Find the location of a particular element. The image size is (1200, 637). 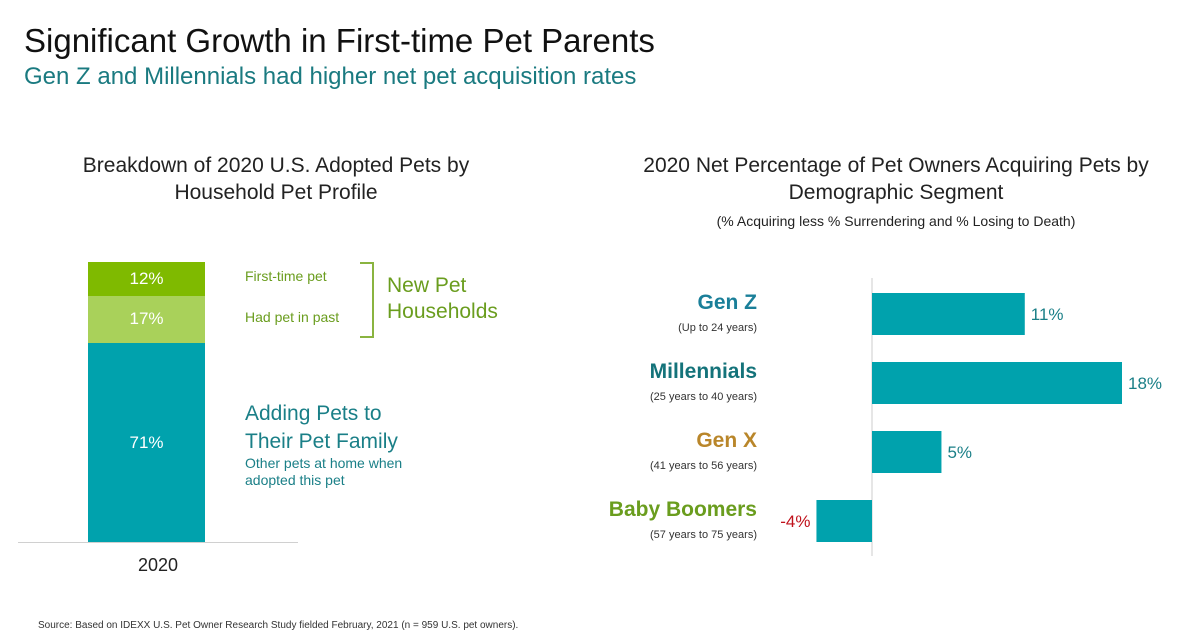

adding-pets-sublabel: Other pets at home when adopted this pet is located at coordinates (345, 472).